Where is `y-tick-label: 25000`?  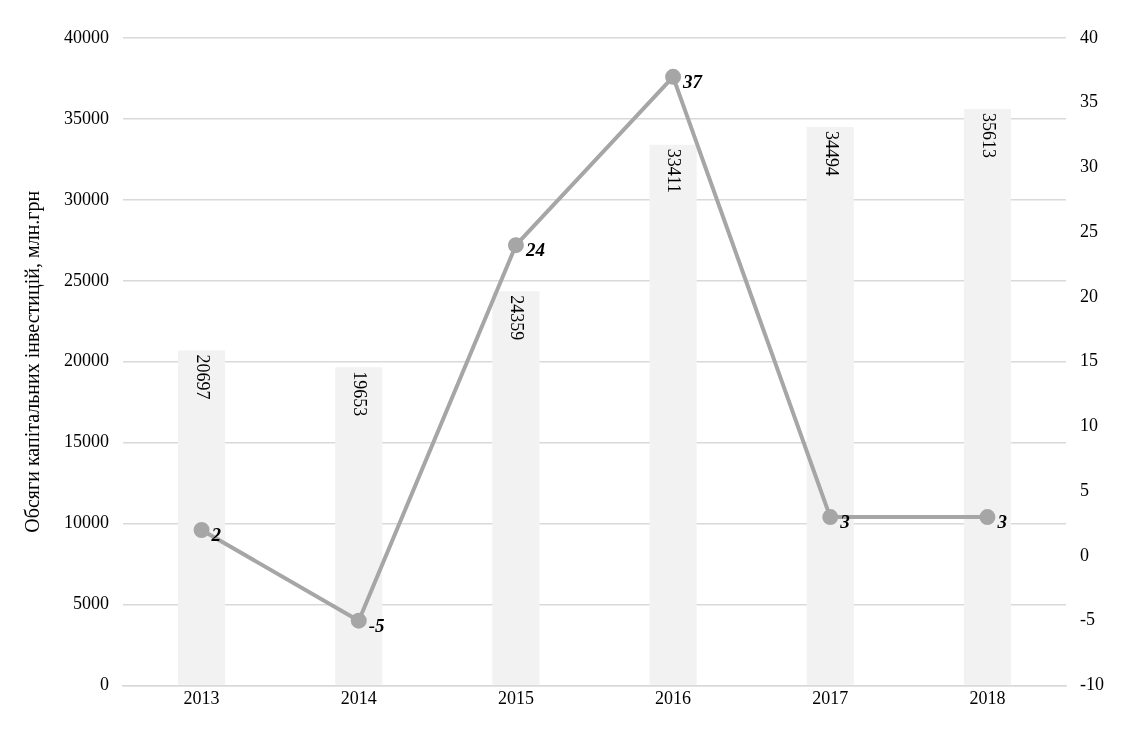
y-tick-label: 25000 is located at coordinates (86, 279).